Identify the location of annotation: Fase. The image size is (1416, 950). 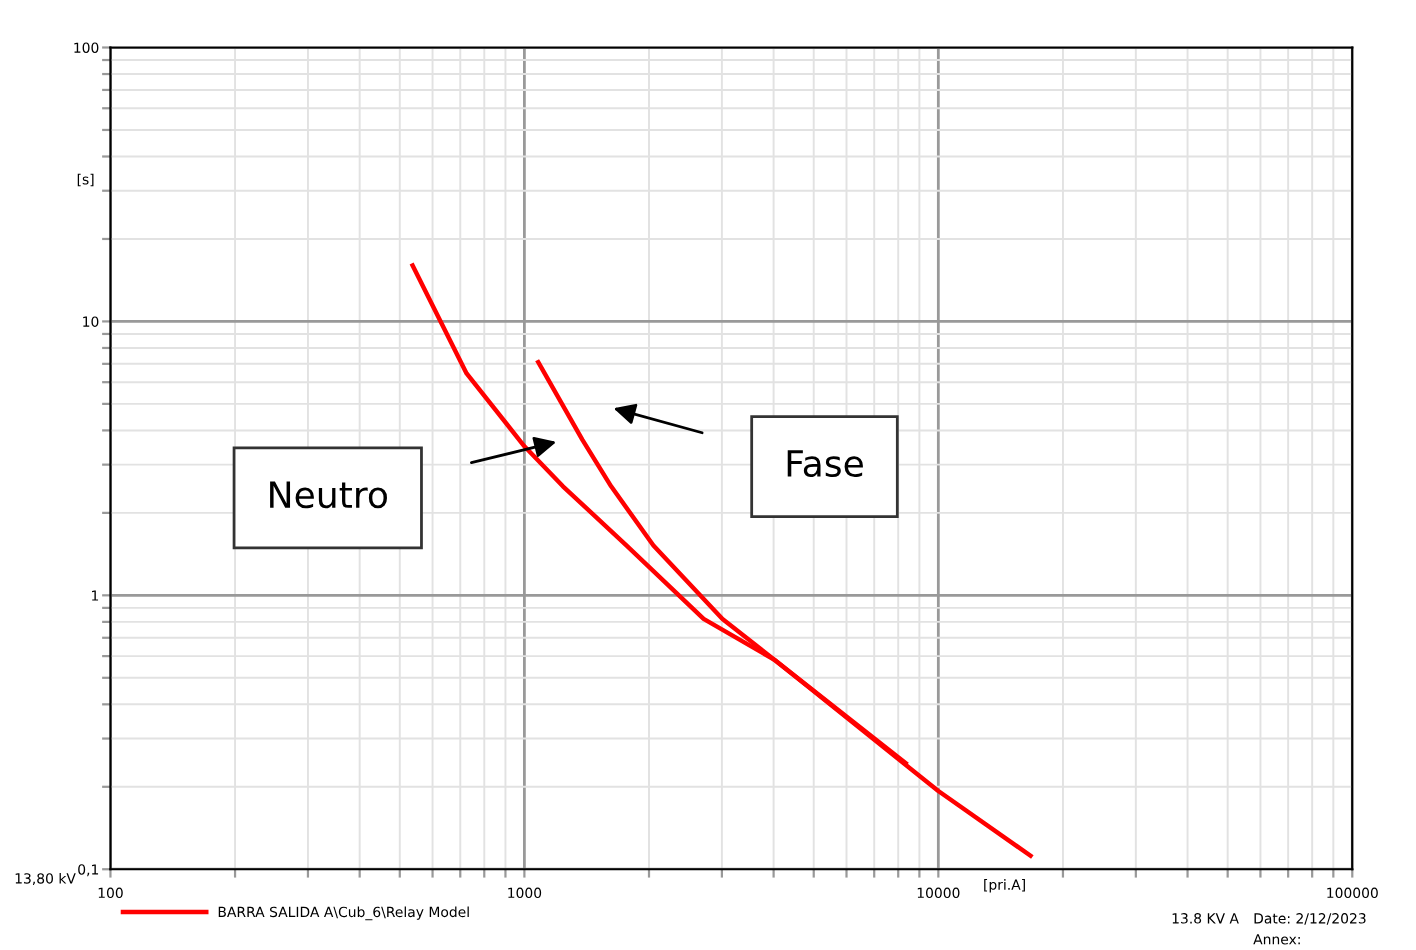
(825, 464).